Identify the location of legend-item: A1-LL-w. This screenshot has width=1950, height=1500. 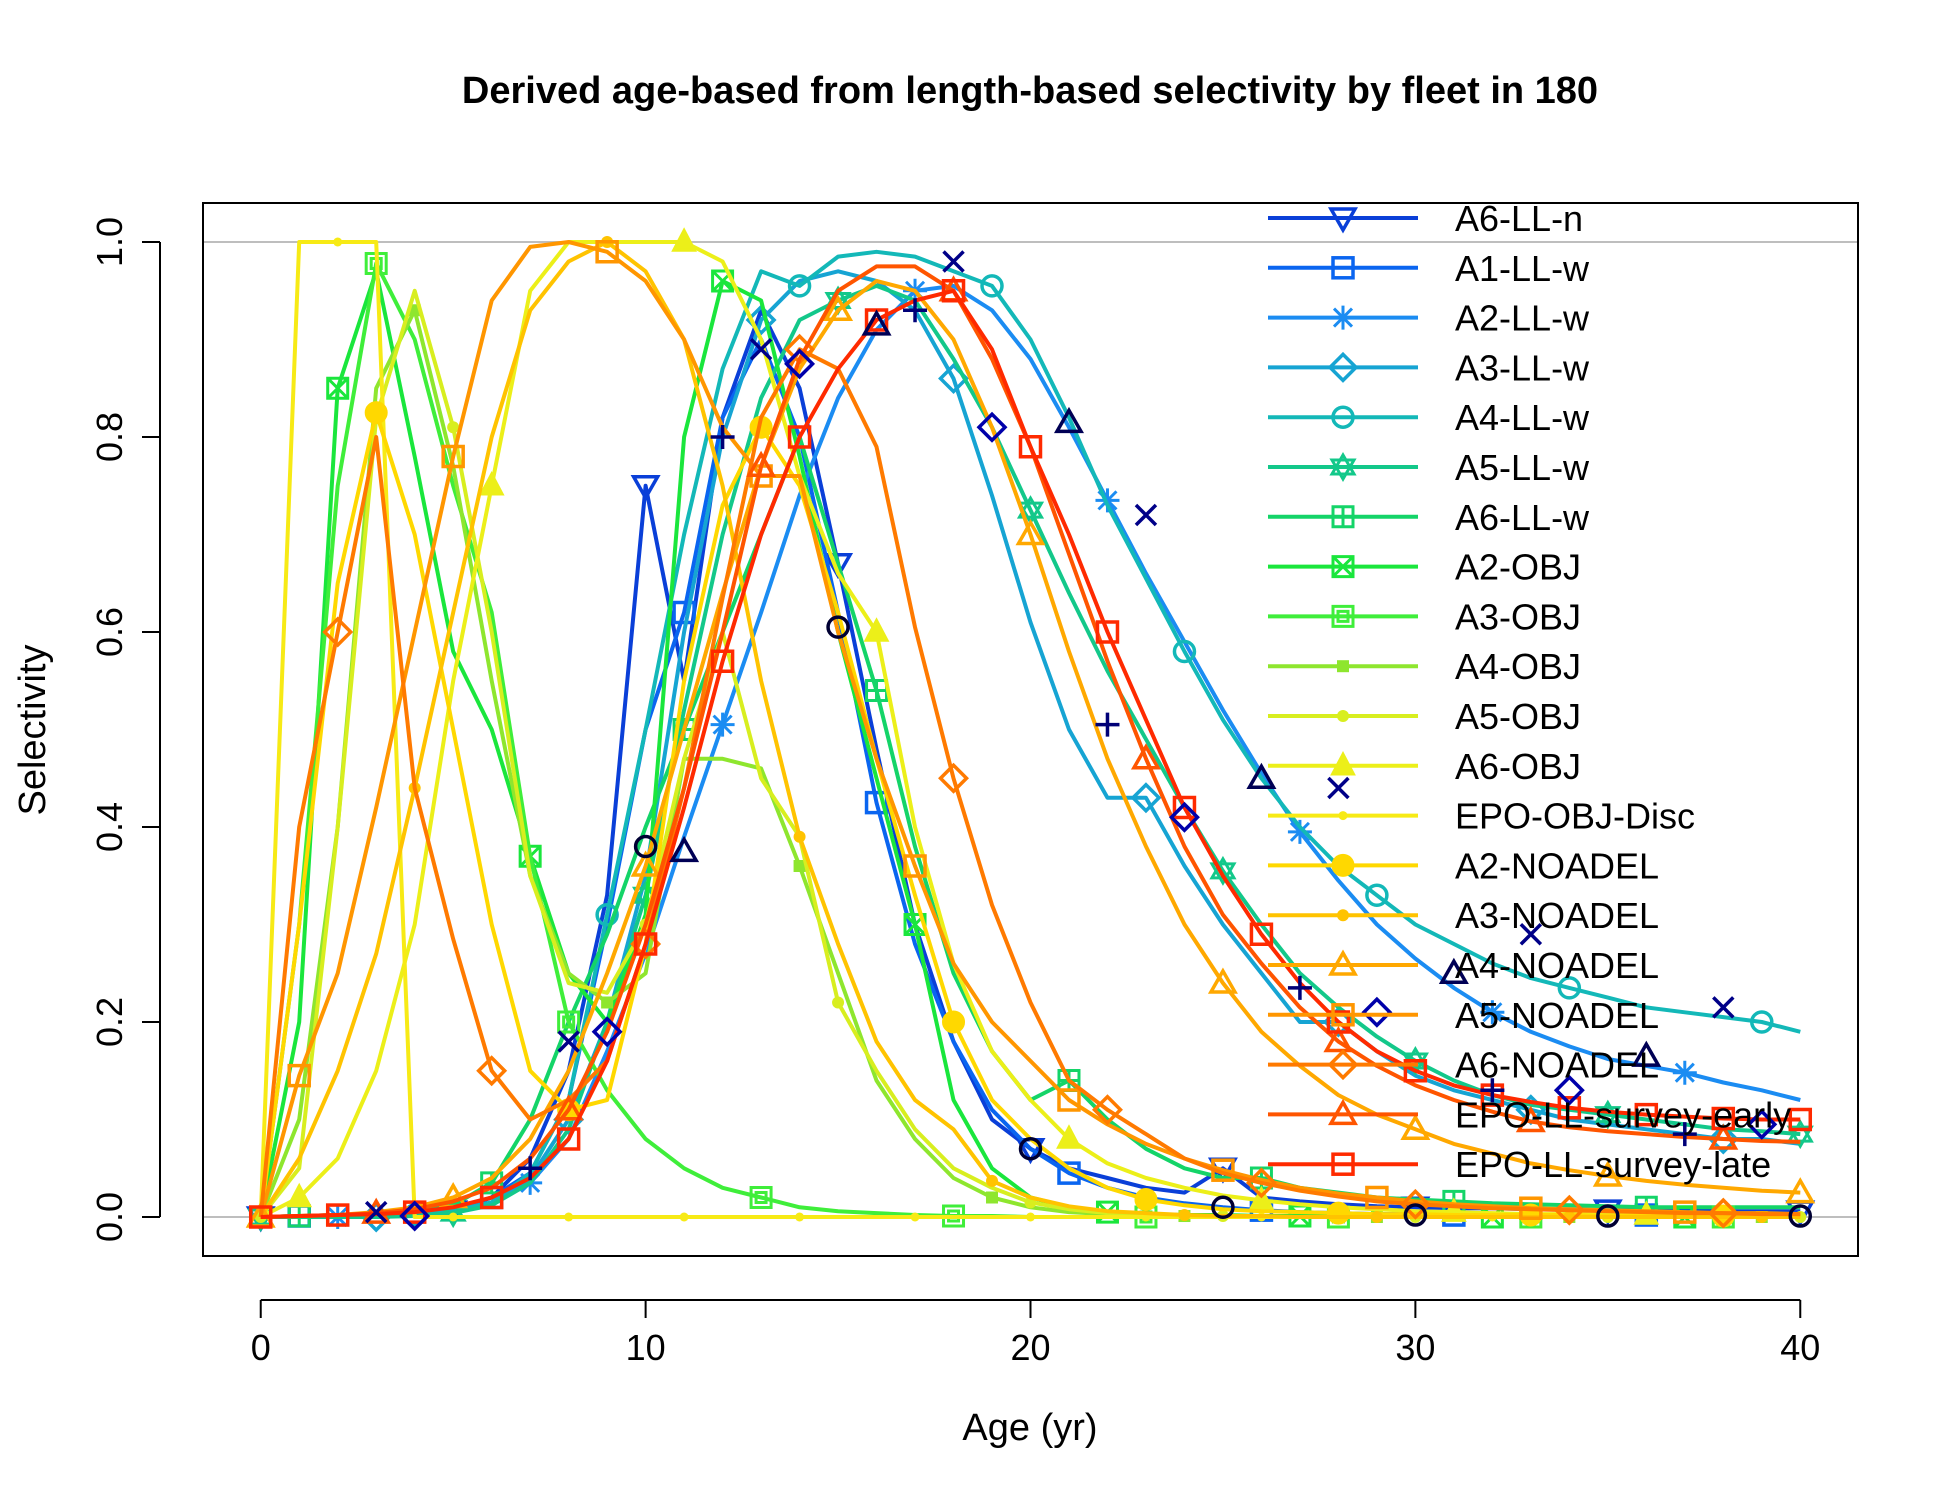
(1429, 268).